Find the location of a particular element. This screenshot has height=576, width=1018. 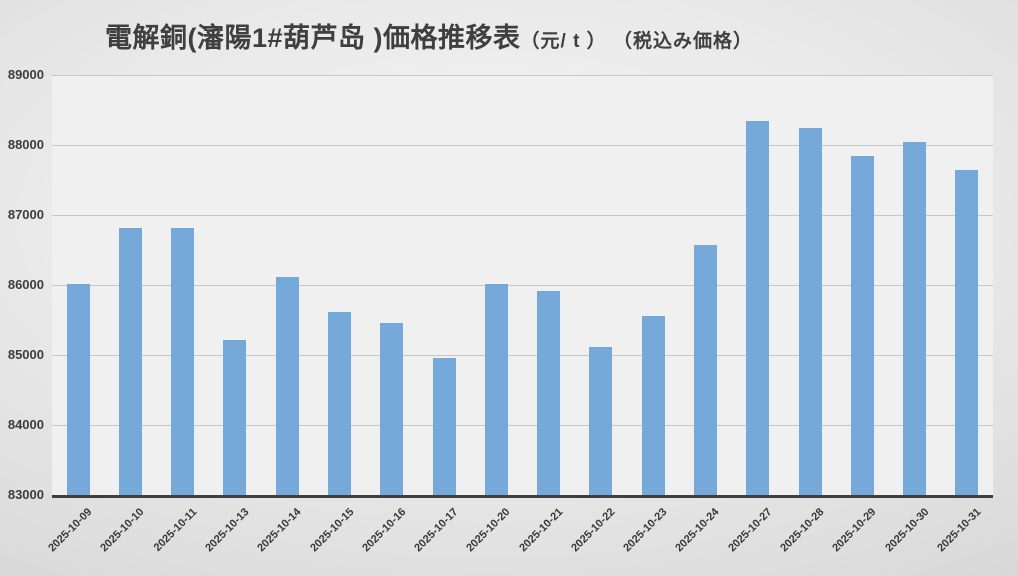

x-axis-label: 2025-10-31 is located at coordinates (959, 530).